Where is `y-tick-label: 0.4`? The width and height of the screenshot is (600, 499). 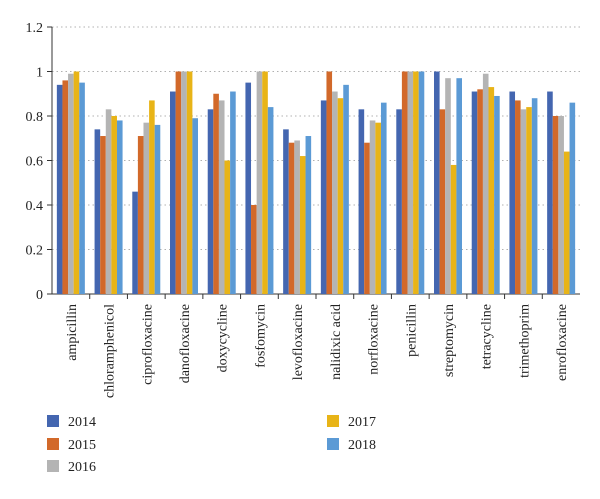
y-tick-label: 0.4 is located at coordinates (35, 206).